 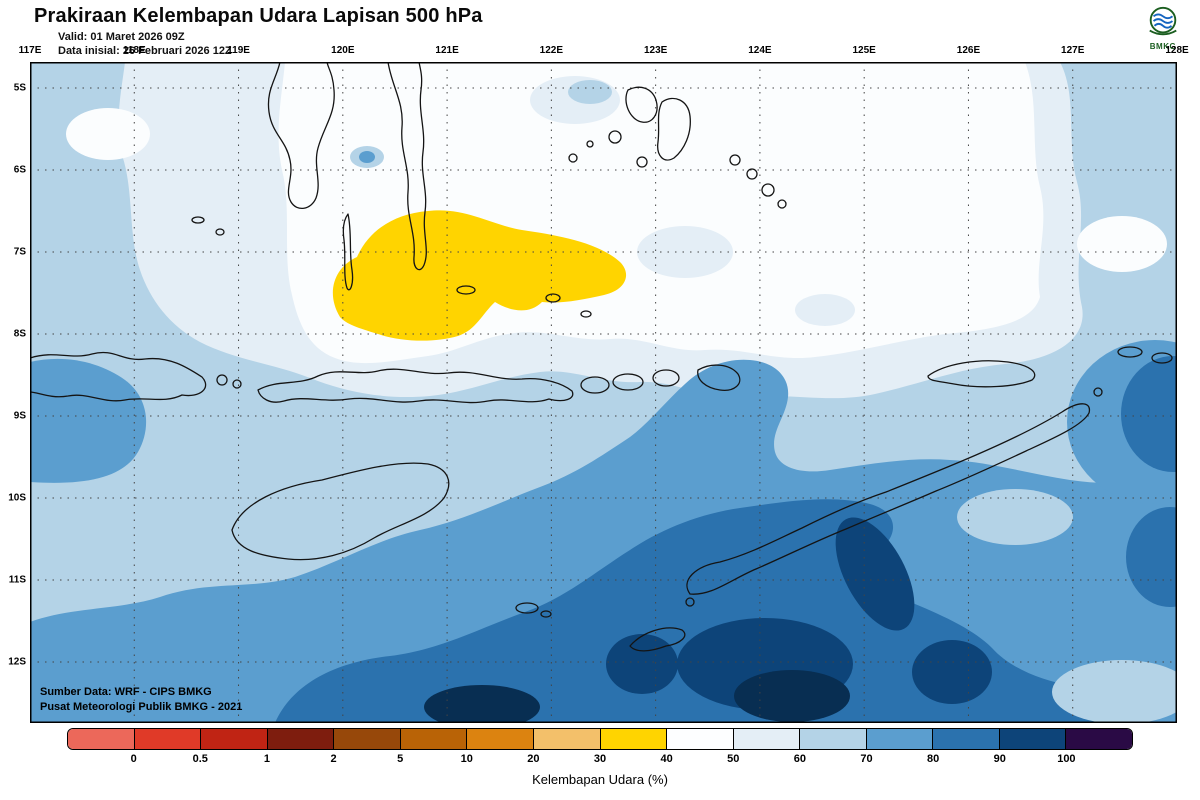 What do you see at coordinates (1163, 21) in the screenshot?
I see `bmkg-logo-icon` at bounding box center [1163, 21].